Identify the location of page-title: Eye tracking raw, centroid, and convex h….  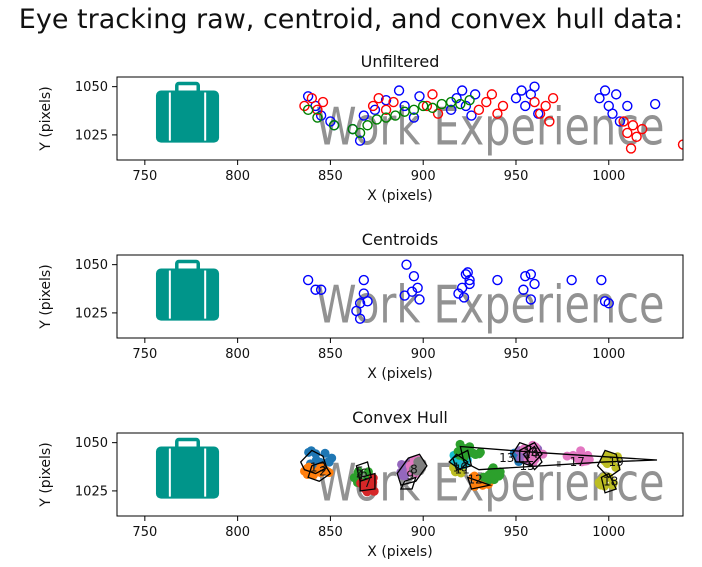
(351, 19).